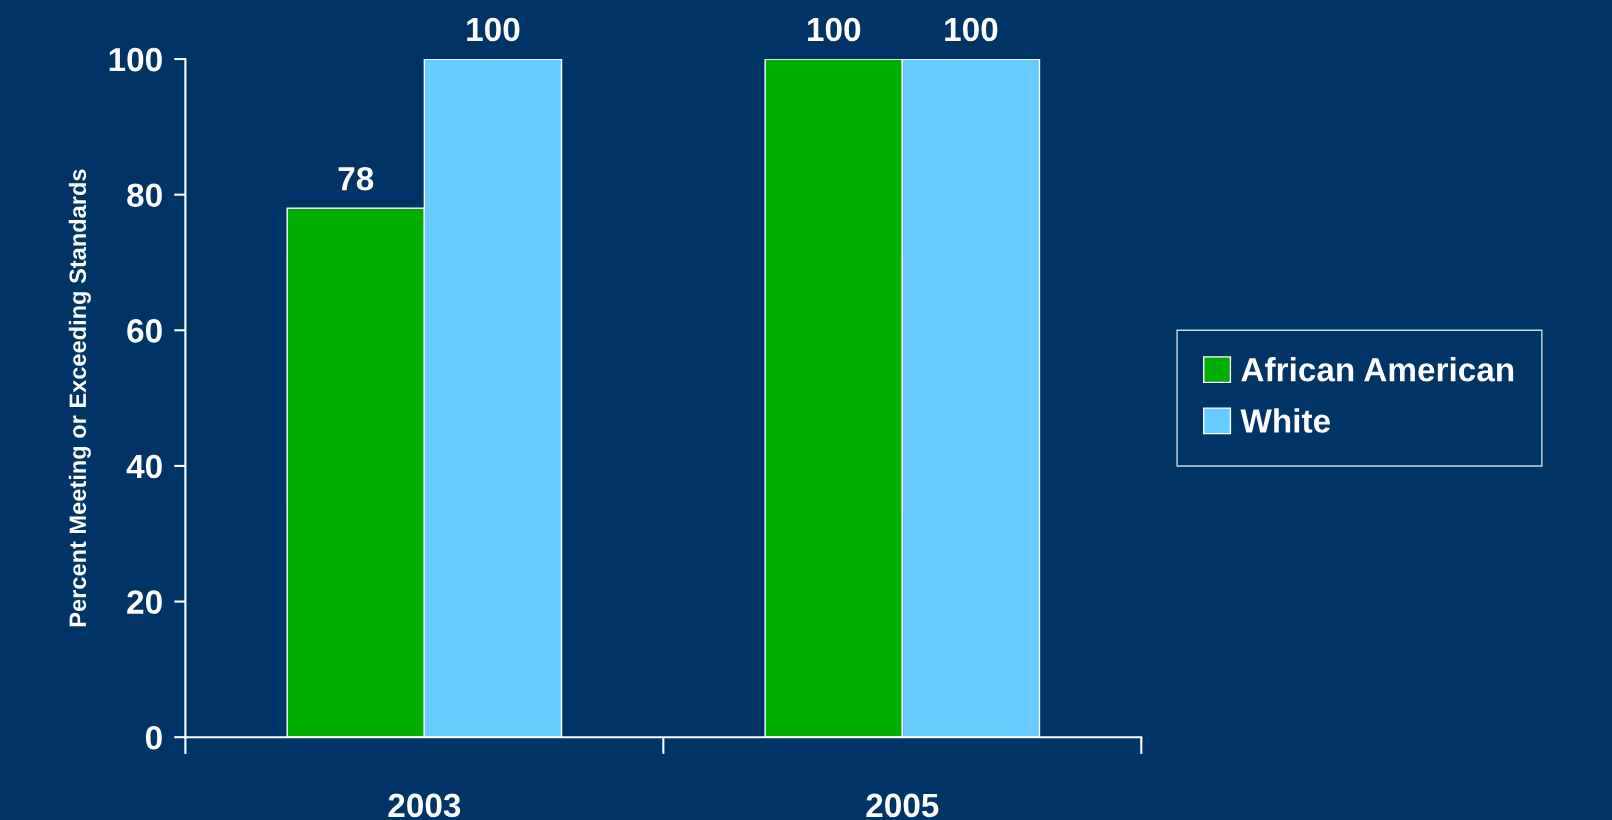 The width and height of the screenshot is (1612, 820). I want to click on y-tick-label: 100, so click(135, 59).